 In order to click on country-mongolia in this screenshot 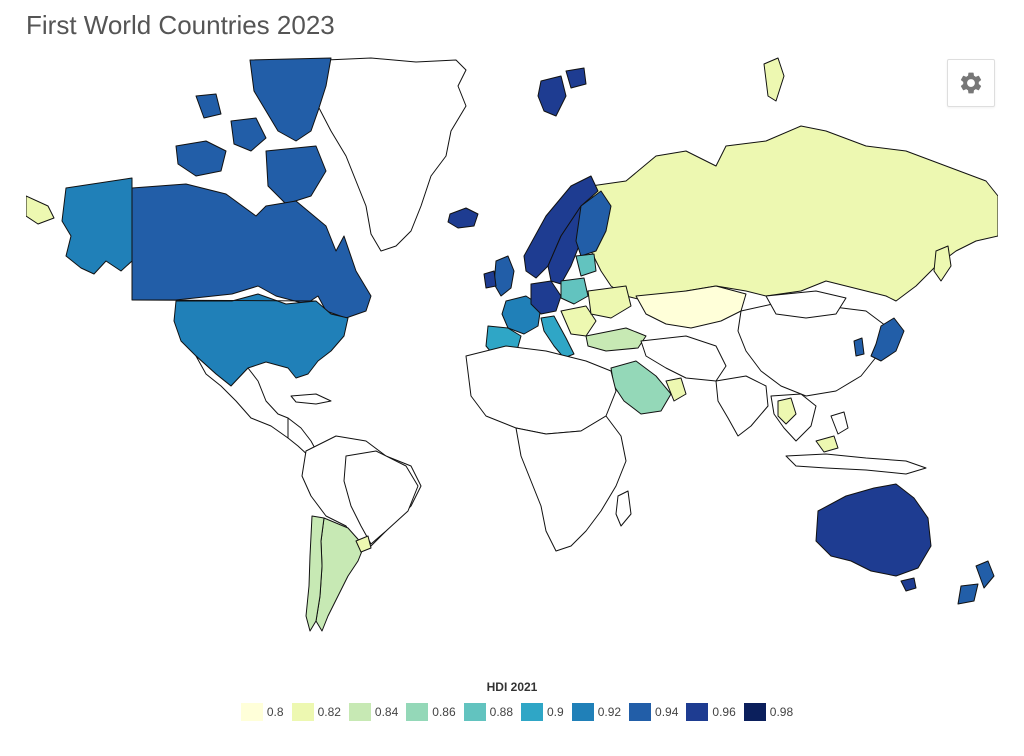, I will do `click(806, 304)`.